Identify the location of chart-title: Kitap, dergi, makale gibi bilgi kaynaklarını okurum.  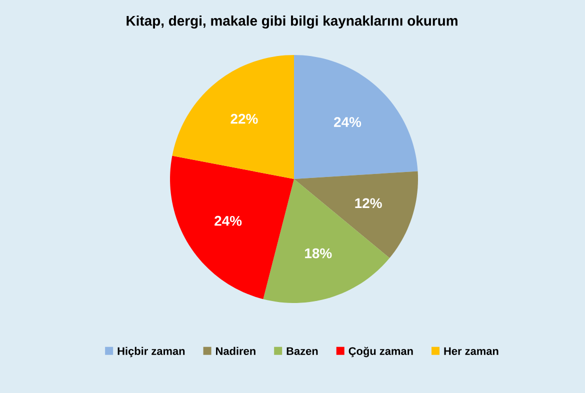
(292, 22).